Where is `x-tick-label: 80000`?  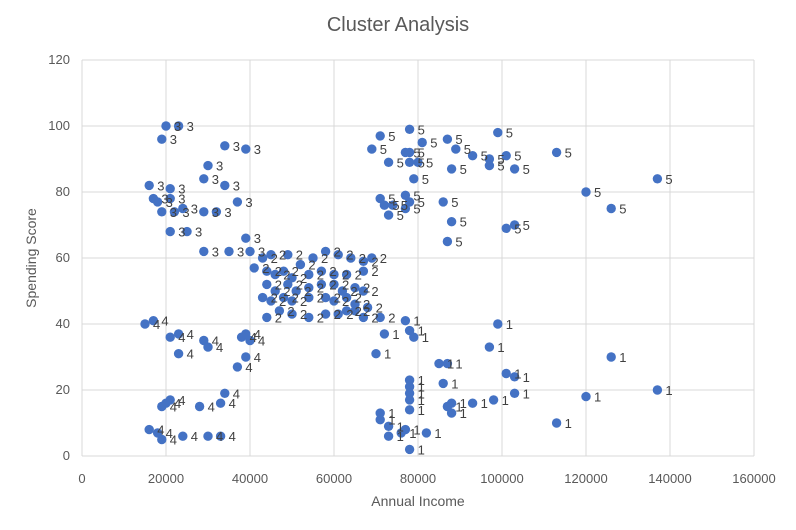 x-tick-label: 80000 is located at coordinates (418, 478).